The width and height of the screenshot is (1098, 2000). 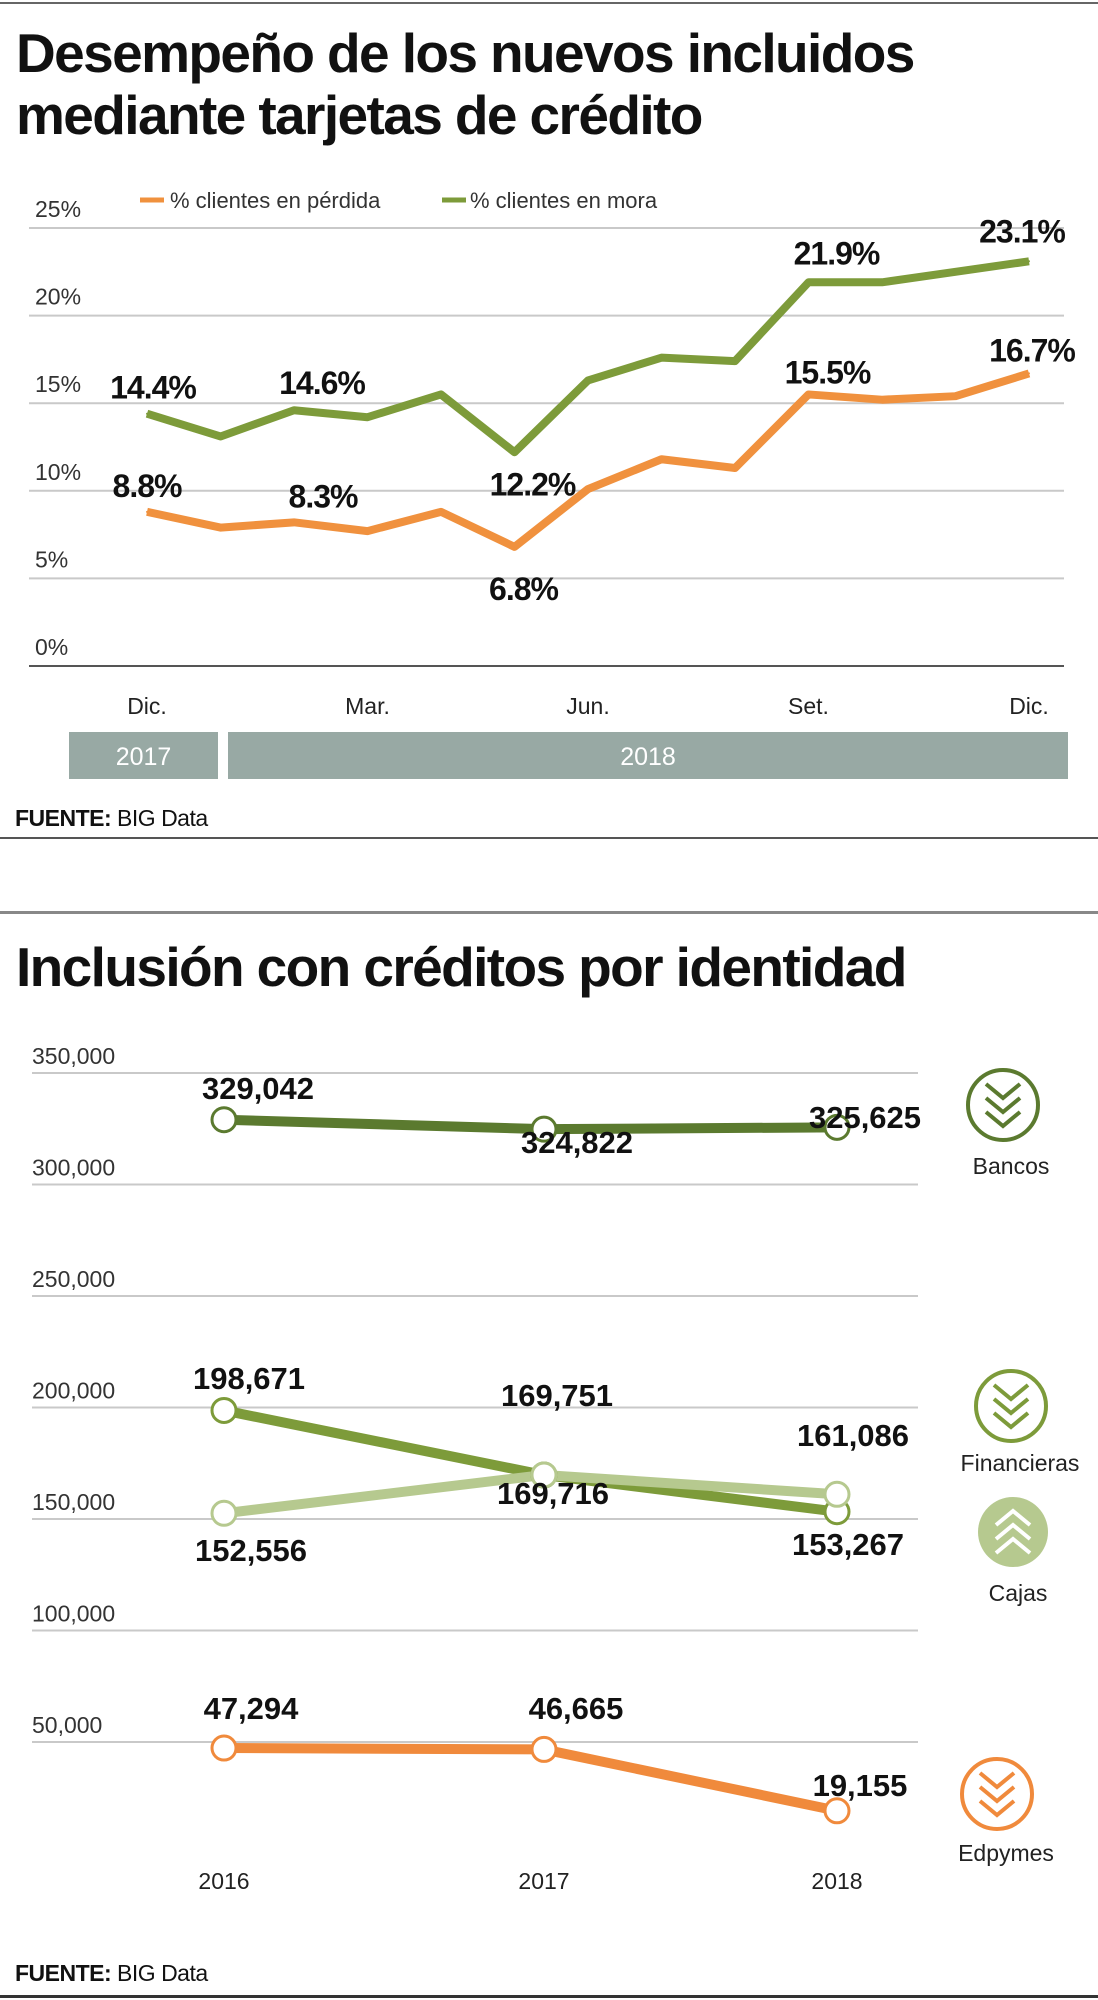 What do you see at coordinates (577, 1142) in the screenshot?
I see `data-label: 324,822` at bounding box center [577, 1142].